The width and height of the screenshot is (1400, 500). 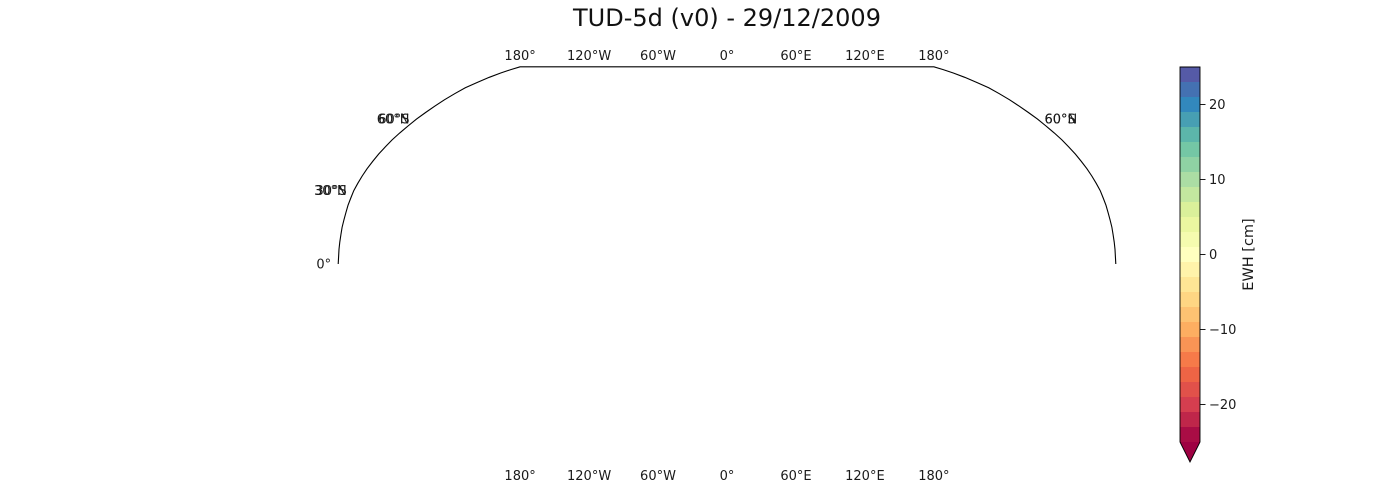 What do you see at coordinates (596, 259) in the screenshot?
I see `anomaly-amazon-core` at bounding box center [596, 259].